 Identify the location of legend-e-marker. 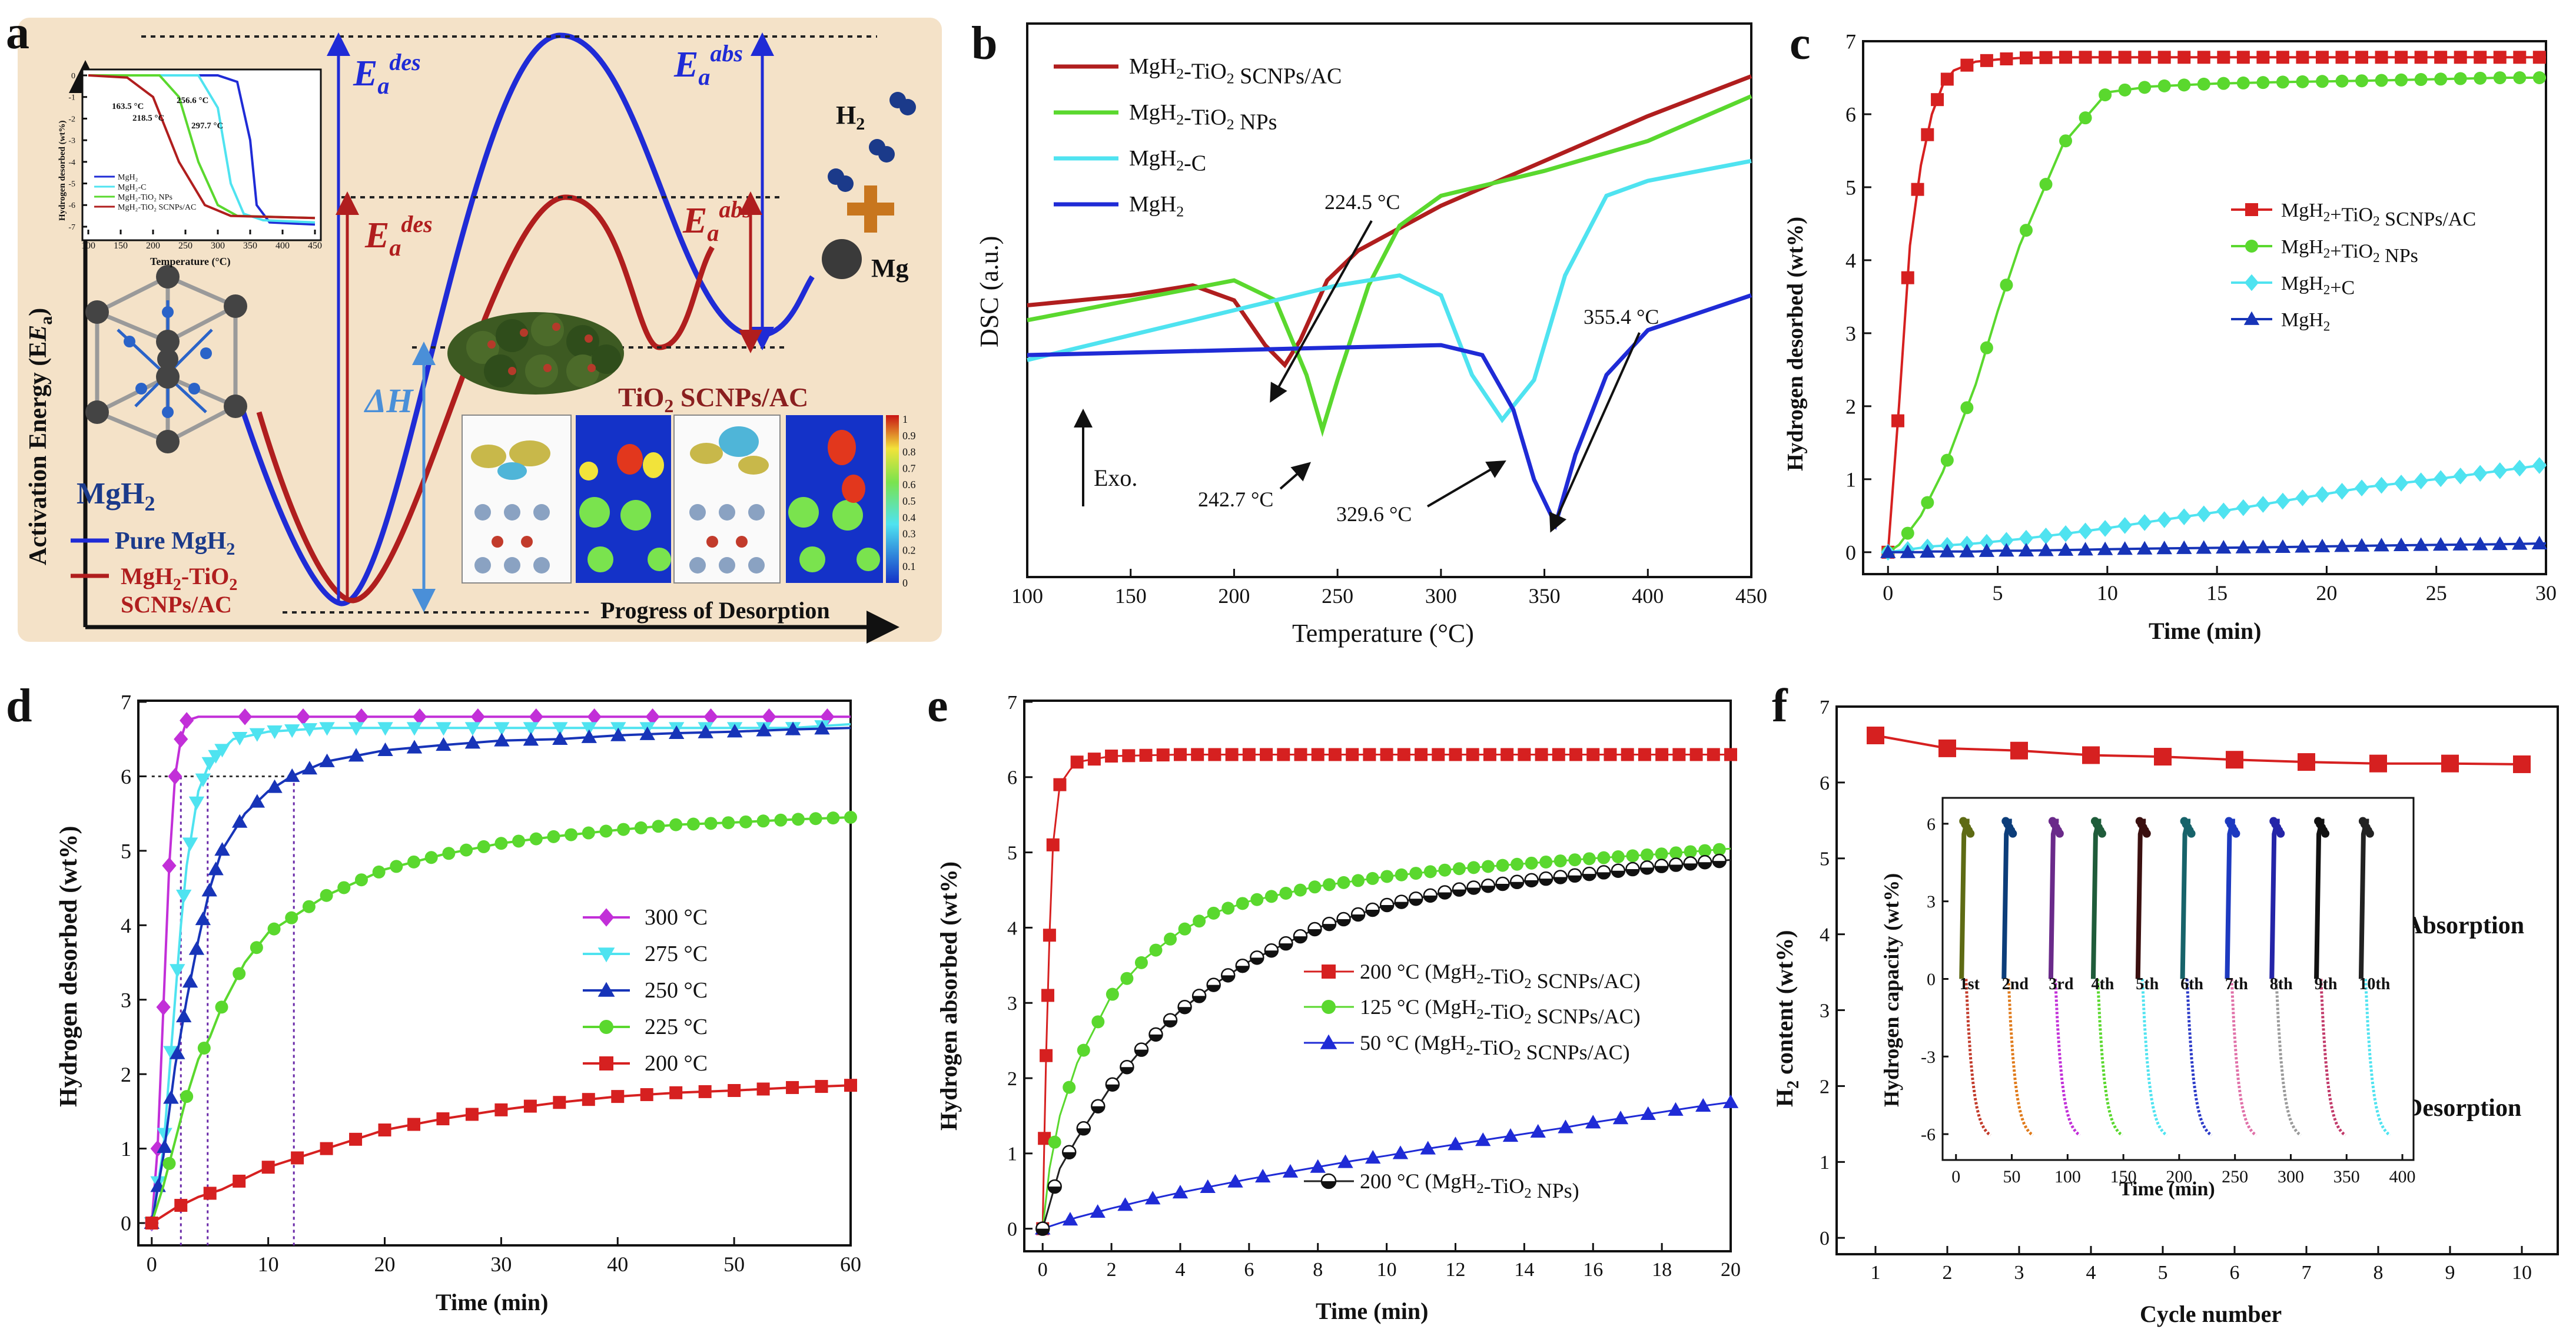
(1329, 972).